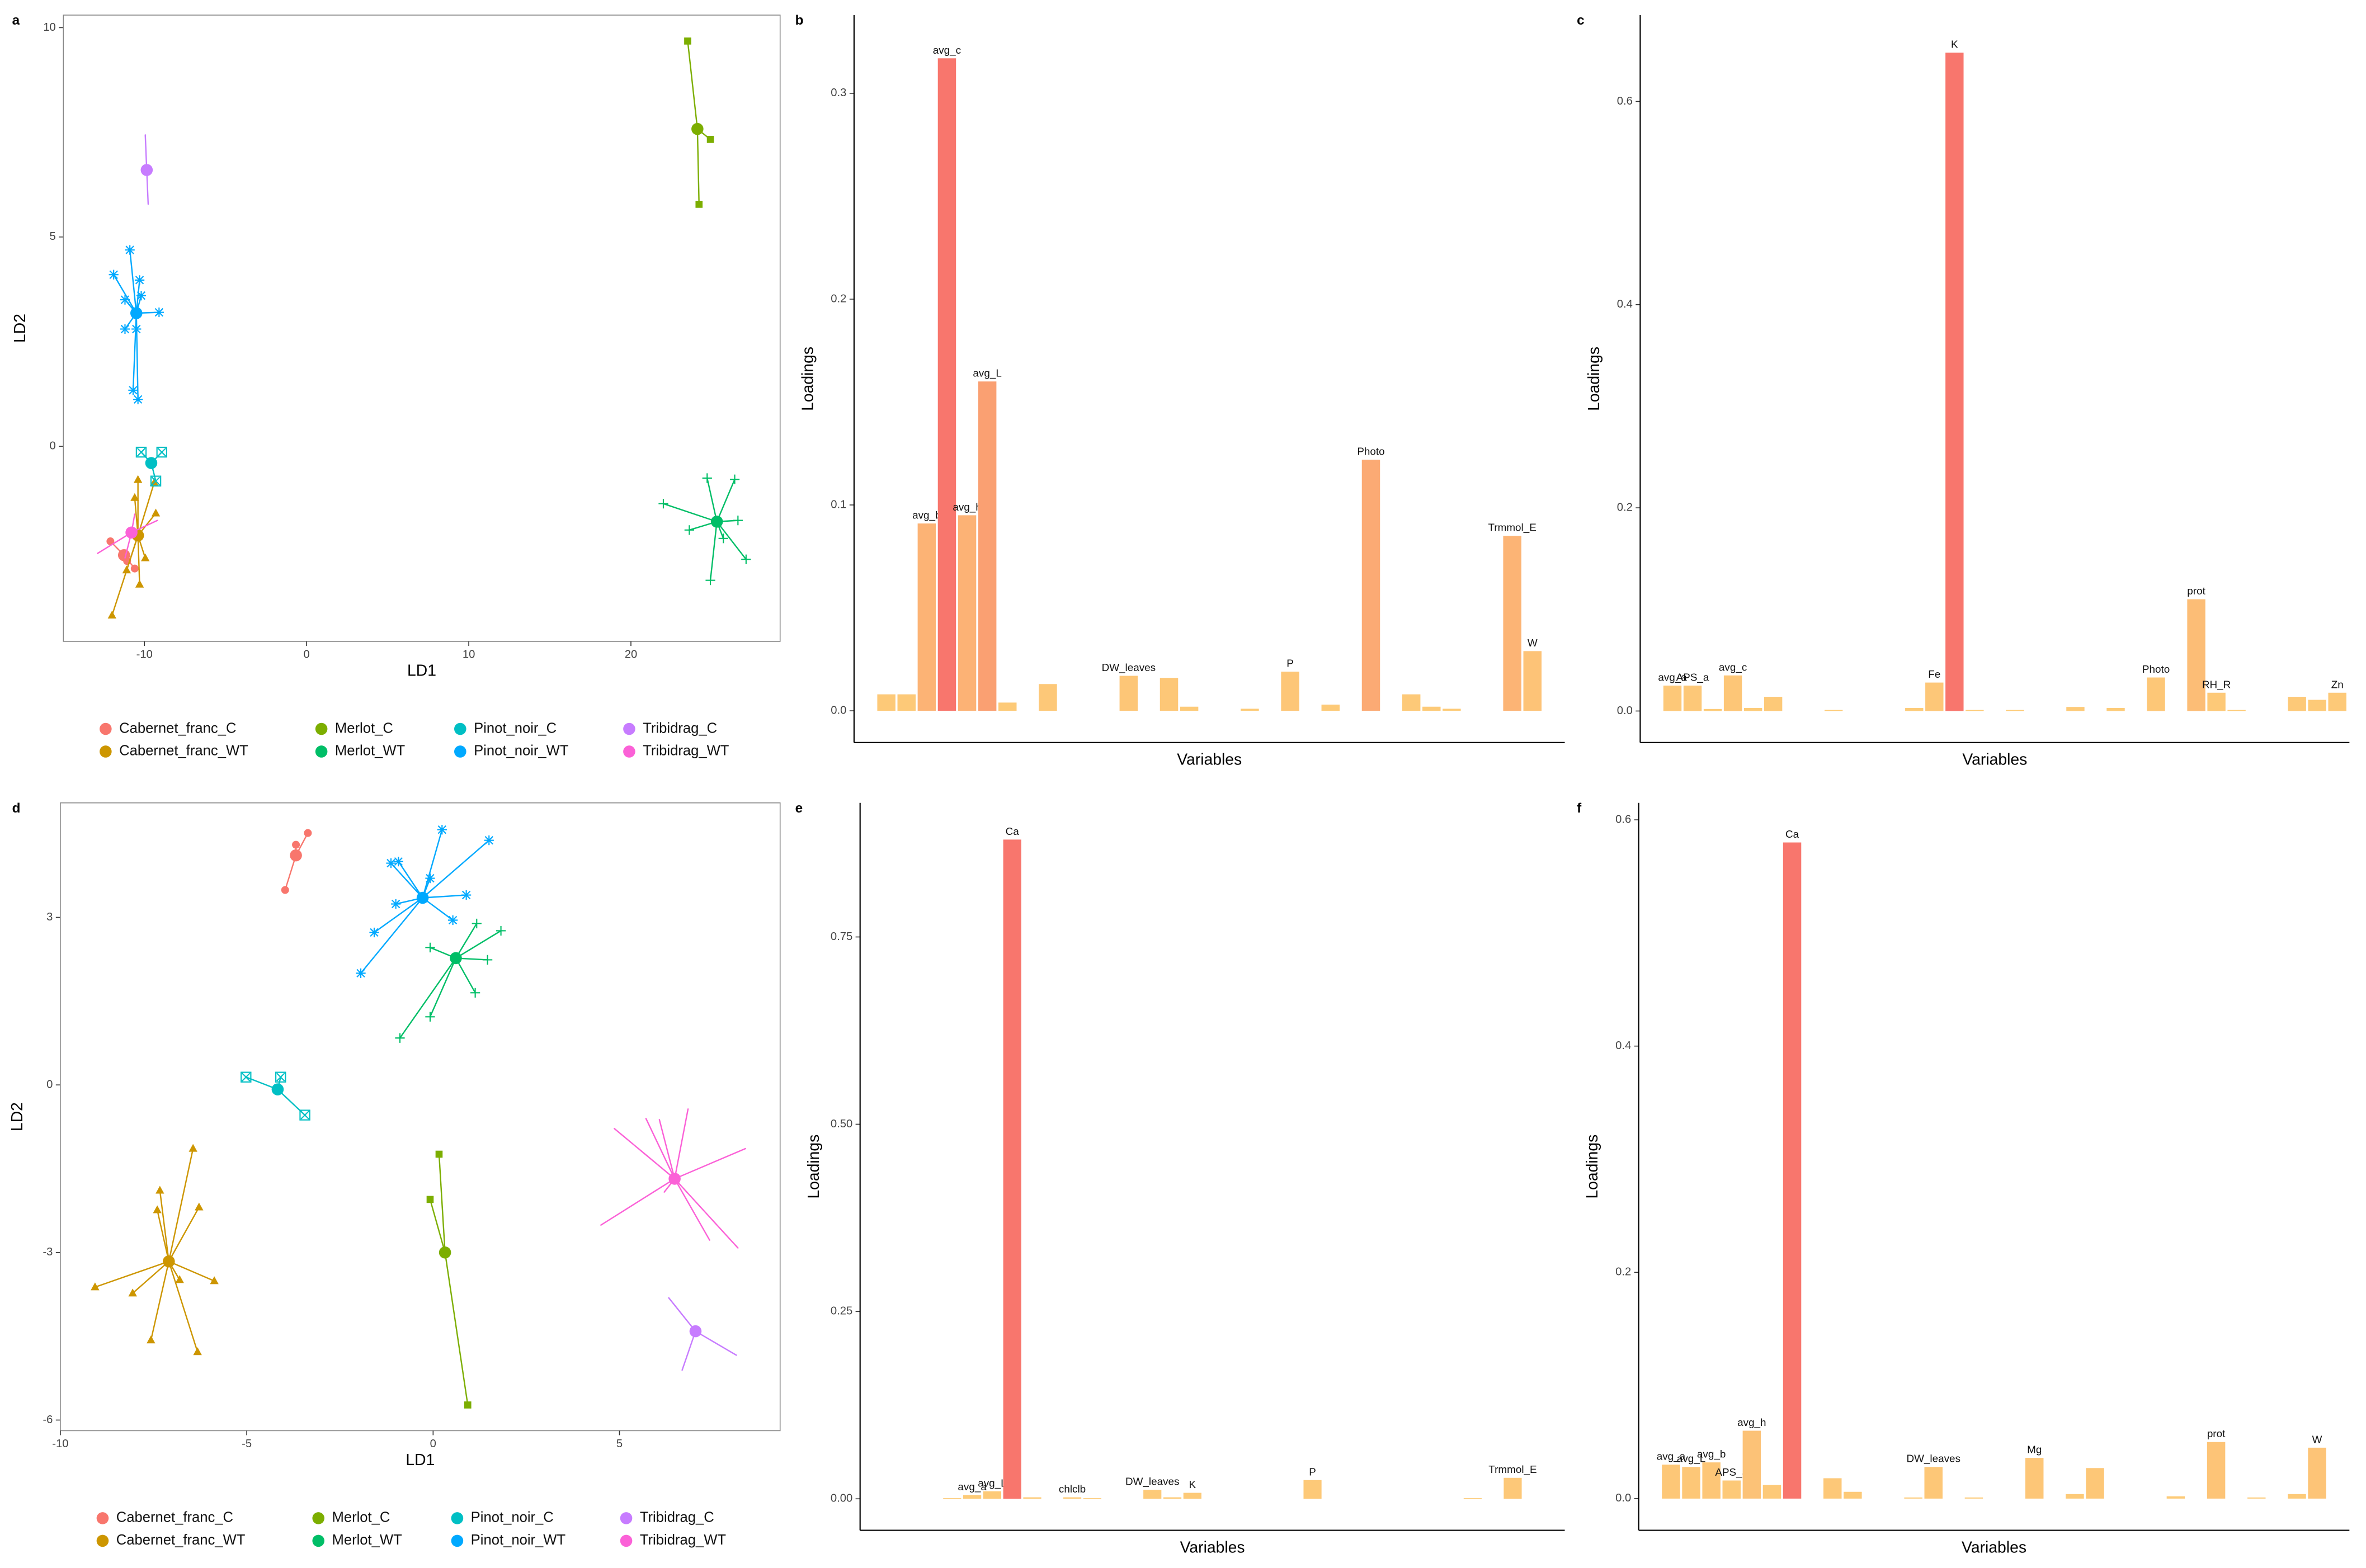 This screenshot has width=2366, height=1568. Describe the element at coordinates (53, 236) in the screenshot. I see `y-tick-label: 5` at that location.